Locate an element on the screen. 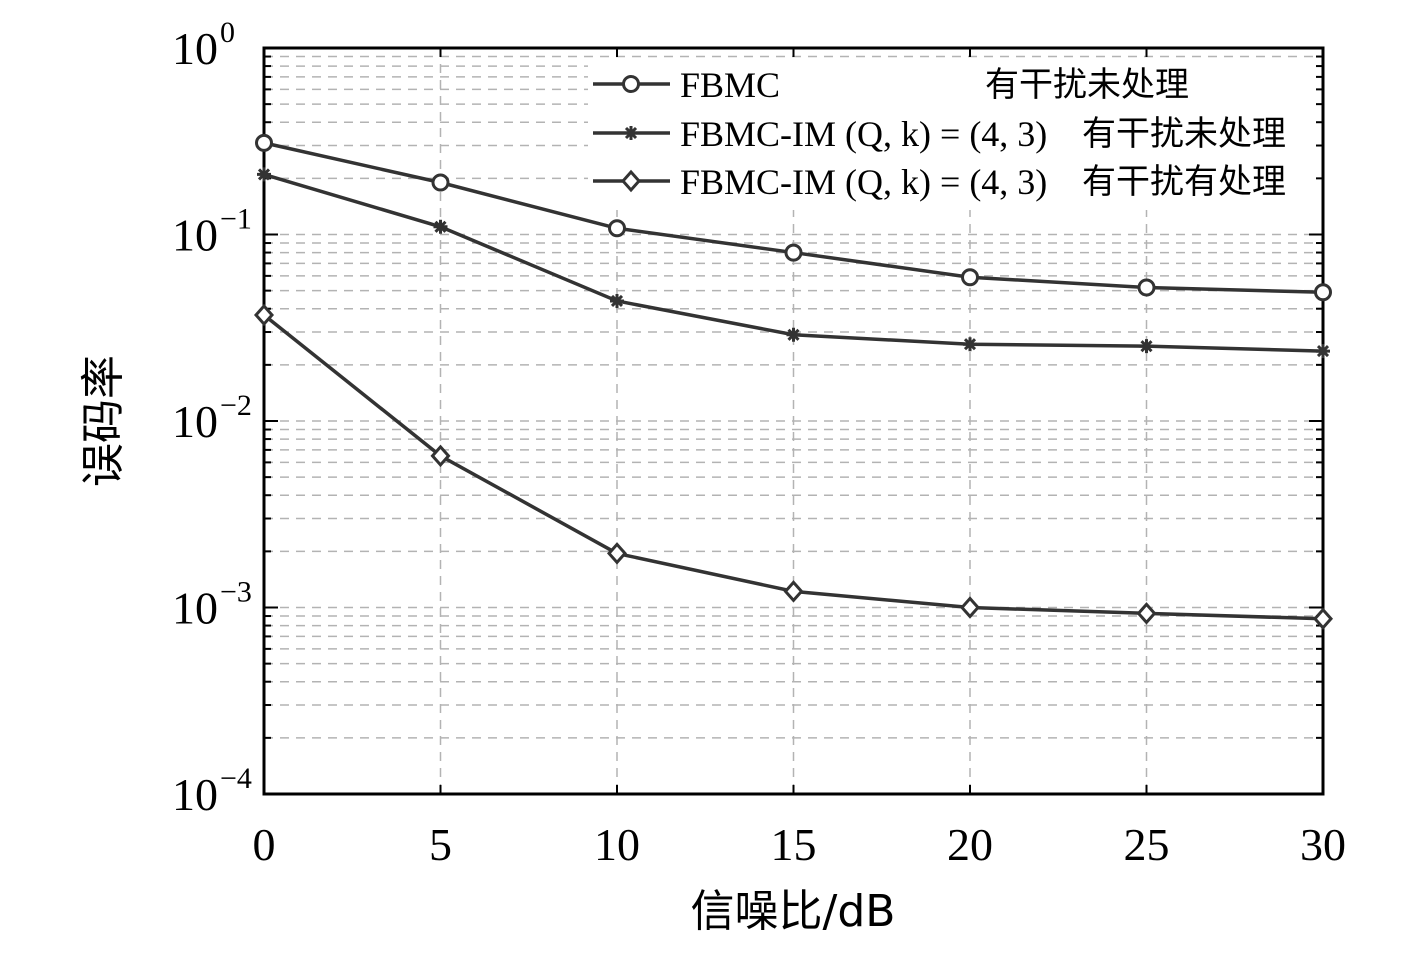 The width and height of the screenshot is (1417, 956). x-tick-label: 20 is located at coordinates (970, 844).